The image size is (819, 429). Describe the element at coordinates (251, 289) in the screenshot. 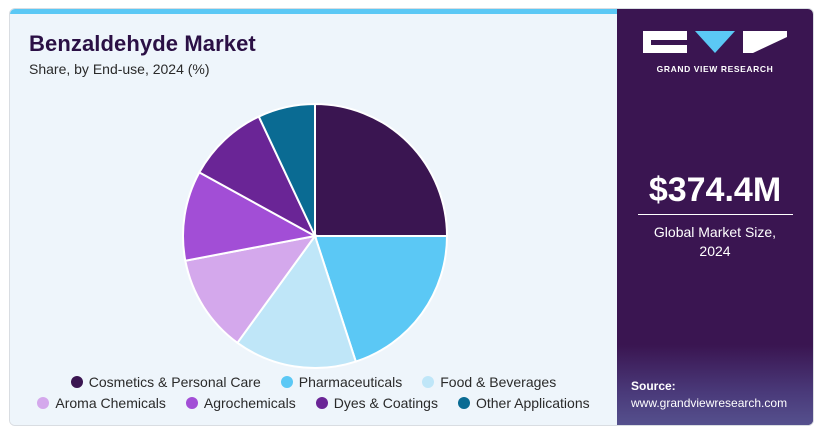

I see `pie-slice-aroma-chemicals` at that location.